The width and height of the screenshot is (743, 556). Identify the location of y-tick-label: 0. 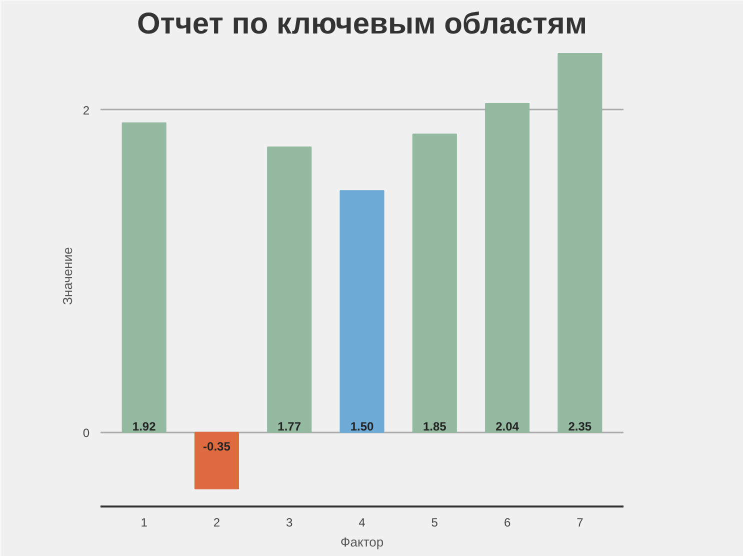
(86, 433).